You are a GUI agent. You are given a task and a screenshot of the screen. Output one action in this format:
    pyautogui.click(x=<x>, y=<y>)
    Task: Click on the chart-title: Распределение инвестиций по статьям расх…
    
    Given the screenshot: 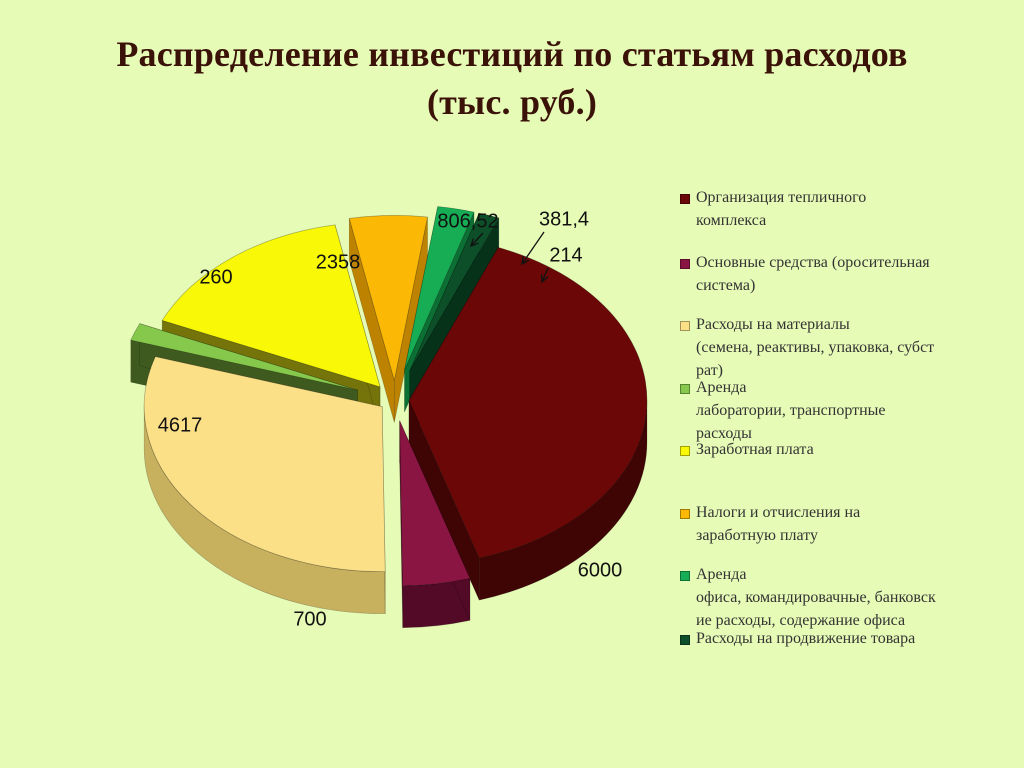 What is the action you would take?
    pyautogui.click(x=512, y=78)
    